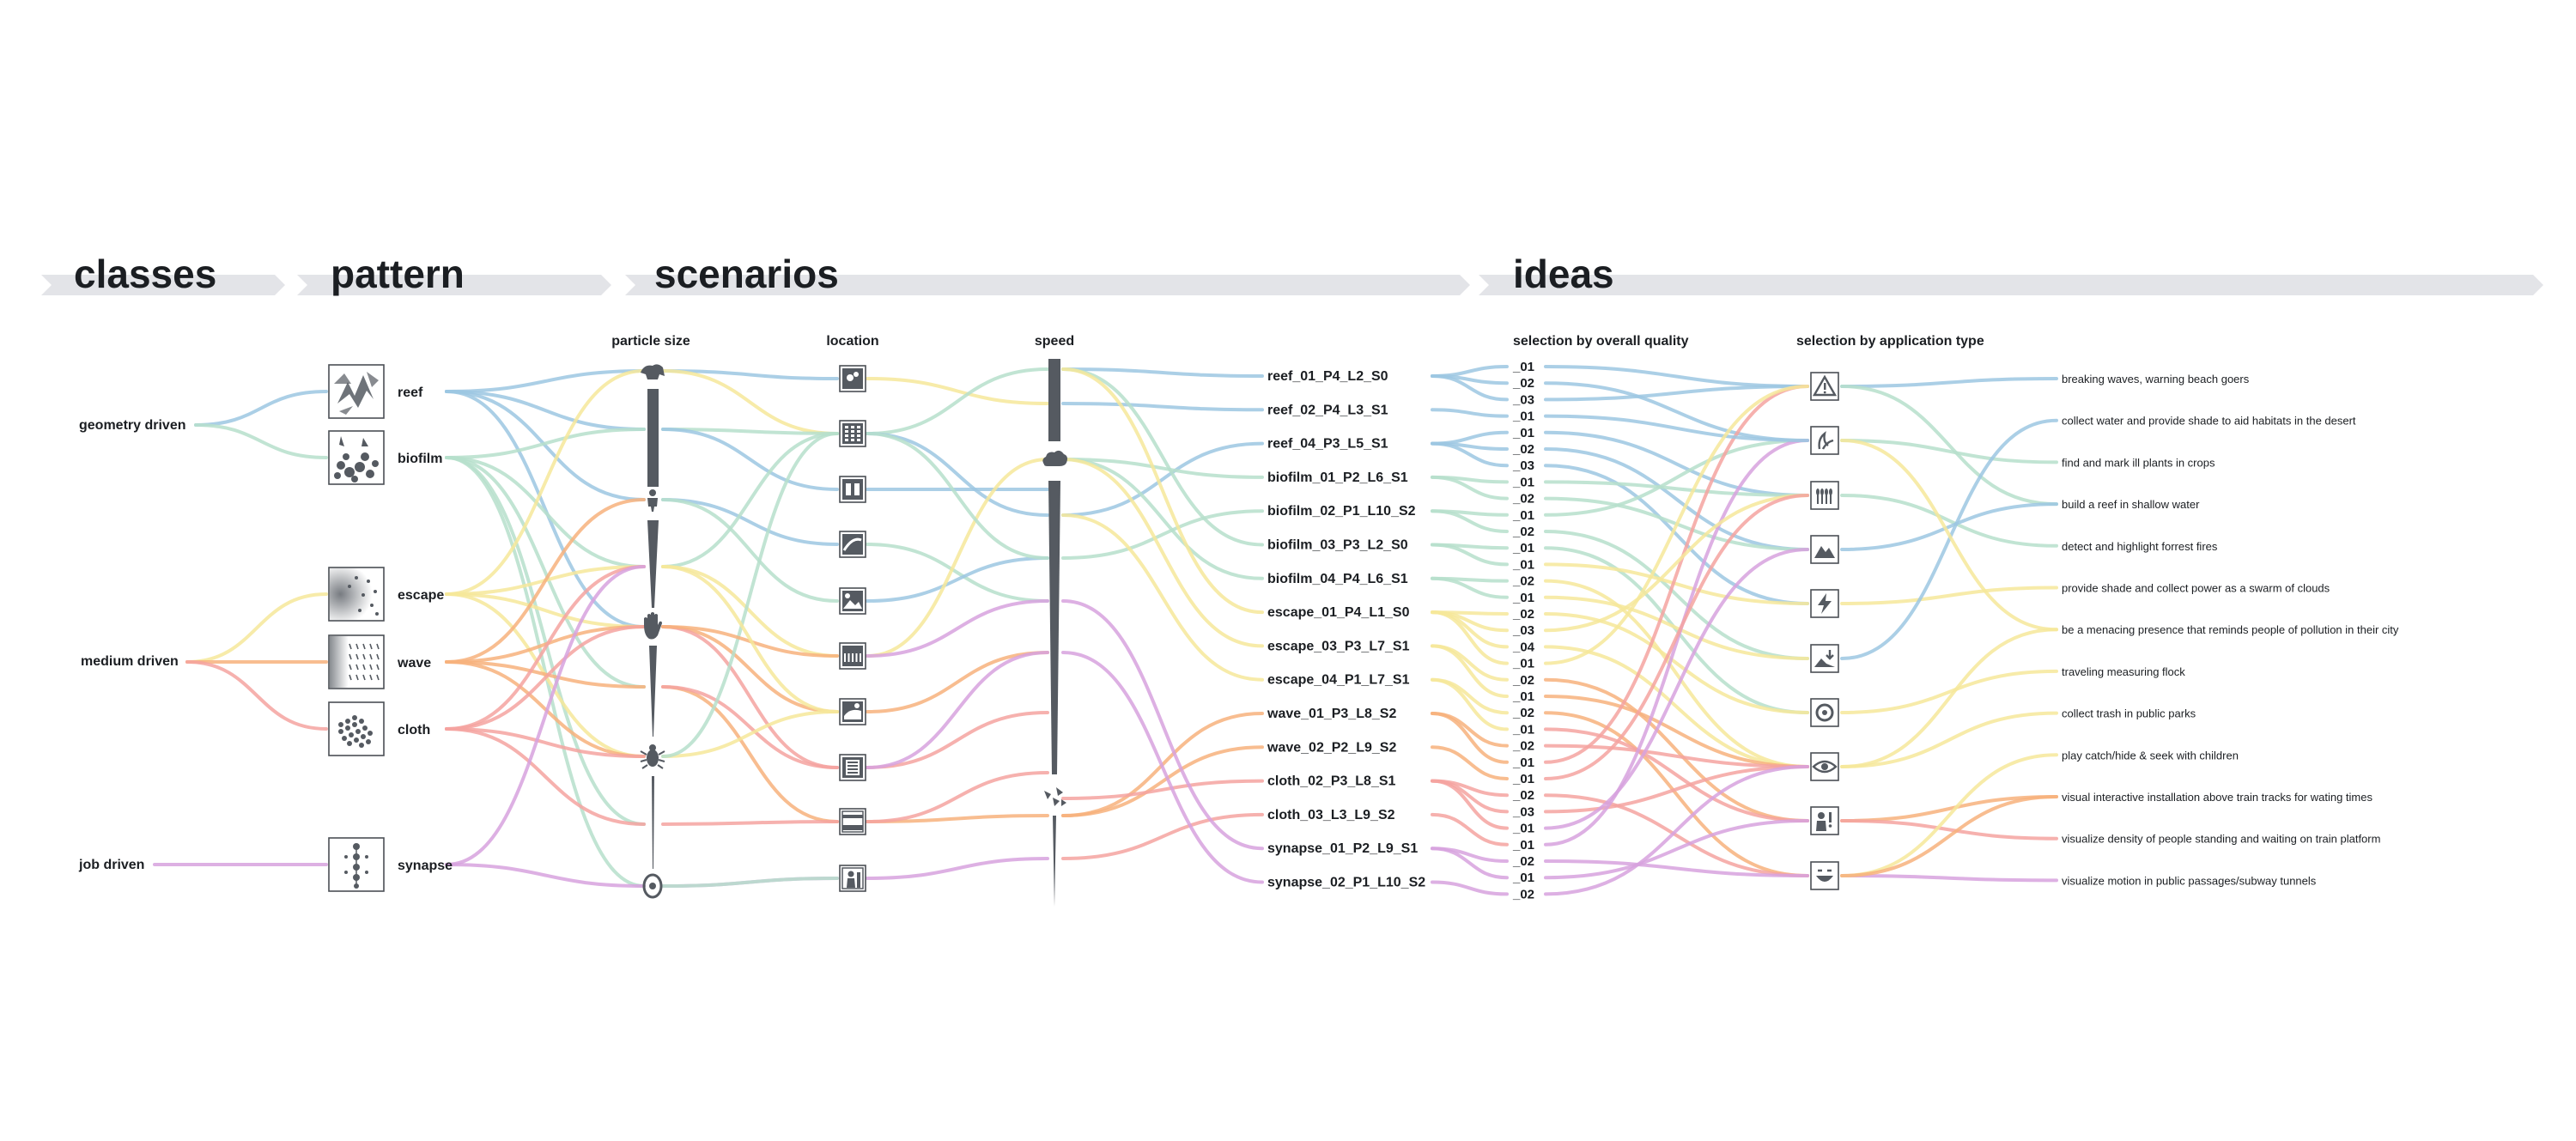 The height and width of the screenshot is (1141, 2576). What do you see at coordinates (1331, 815) in the screenshot?
I see `scenario-label: cloth_03_L3_L9_S2` at bounding box center [1331, 815].